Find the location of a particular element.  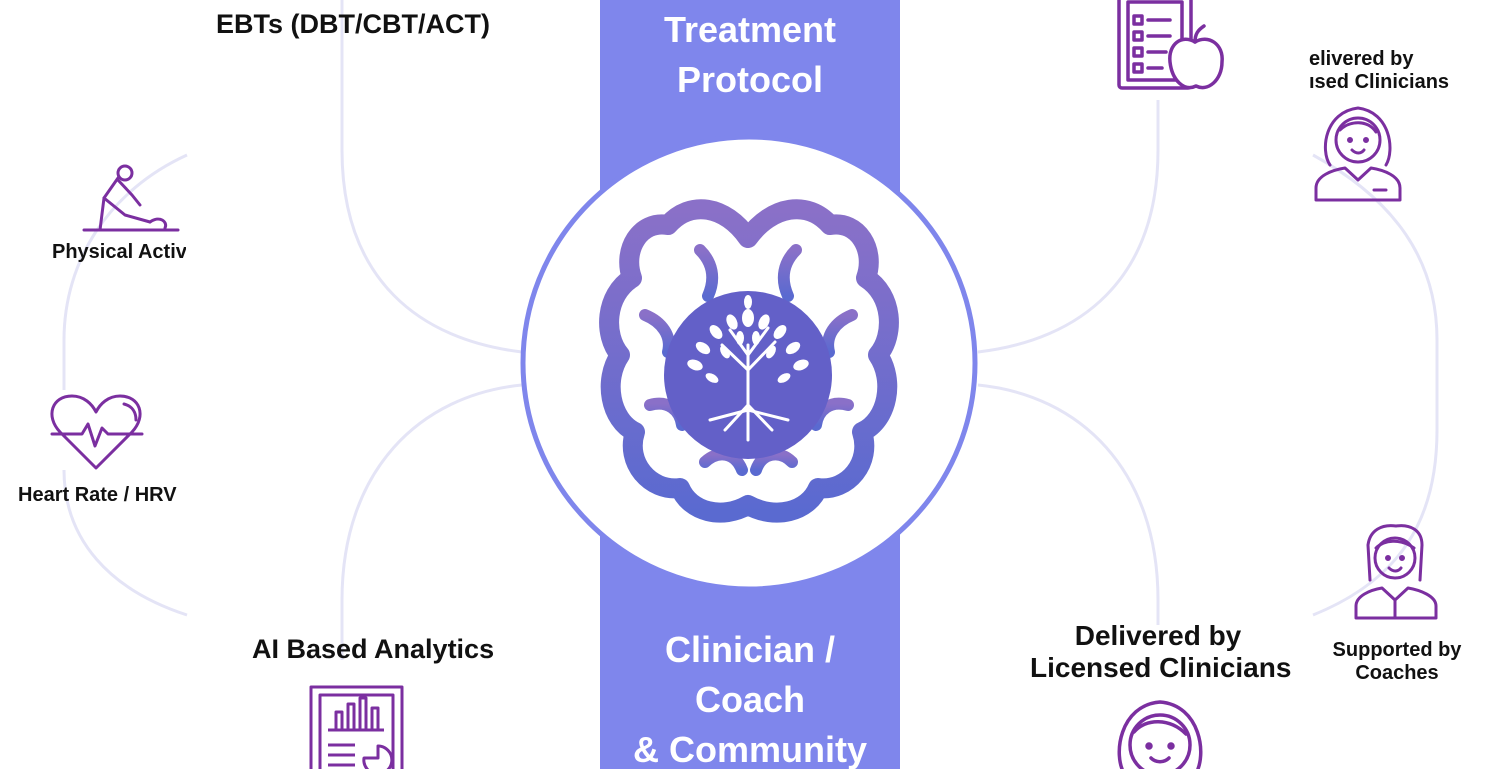

delivered-clinicians-label: Delivered by Licensed Clinicians is located at coordinates (1161, 652).